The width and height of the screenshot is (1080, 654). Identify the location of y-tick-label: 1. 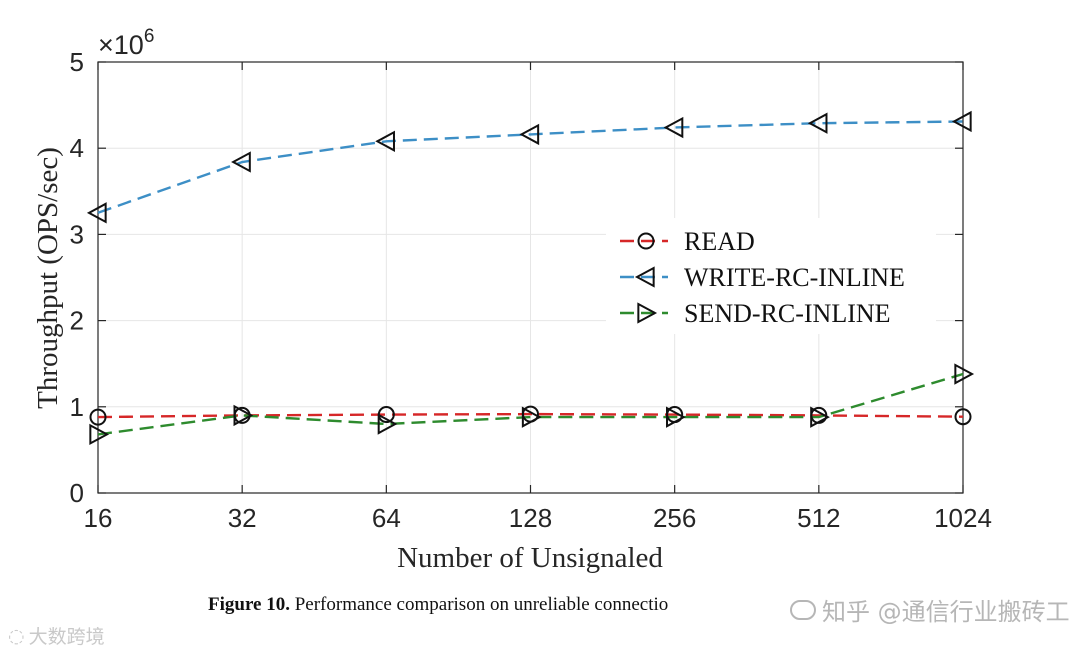
(77, 407).